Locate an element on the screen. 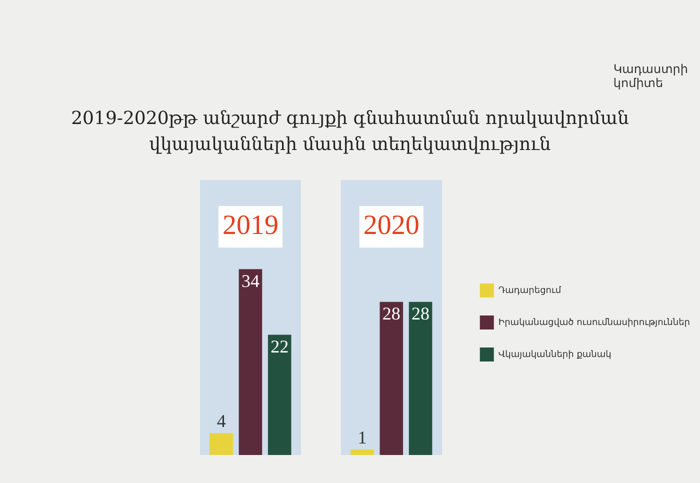 Image resolution: width=700 pixels, height=483 pixels. legend-label: Դադարեցում is located at coordinates (530, 291).